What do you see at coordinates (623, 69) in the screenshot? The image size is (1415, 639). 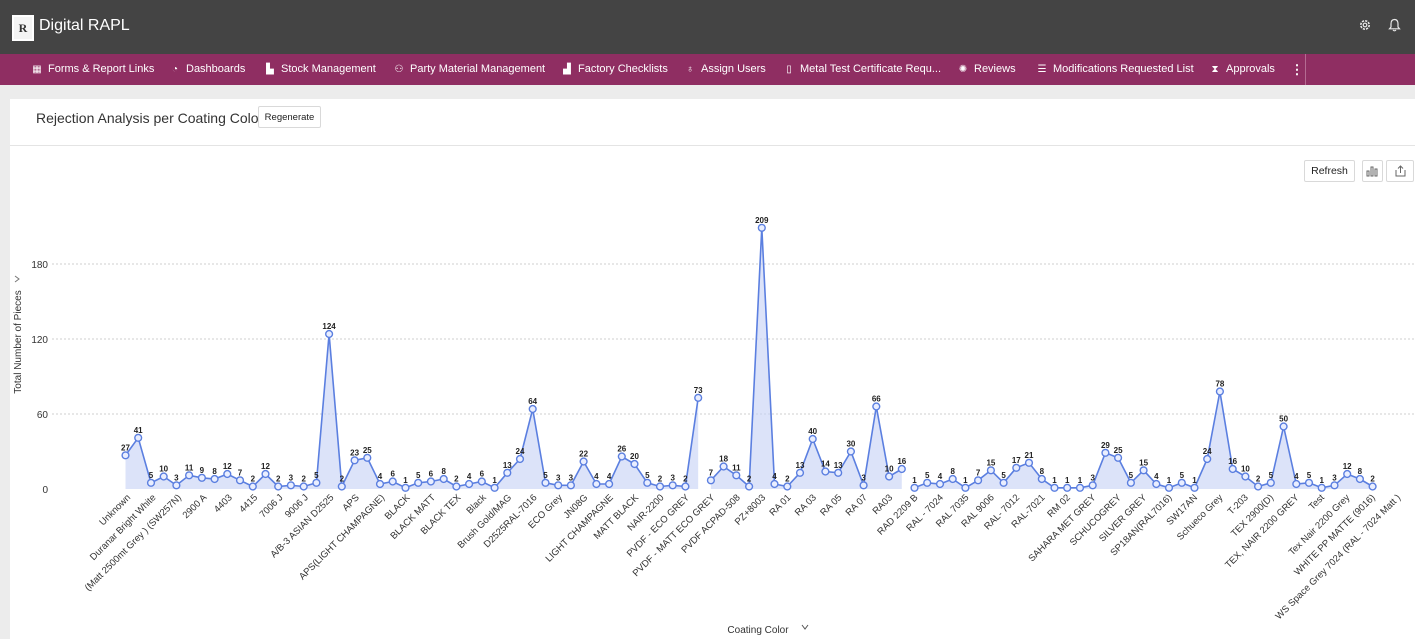 I see `nav-label: Factory Checklists` at bounding box center [623, 69].